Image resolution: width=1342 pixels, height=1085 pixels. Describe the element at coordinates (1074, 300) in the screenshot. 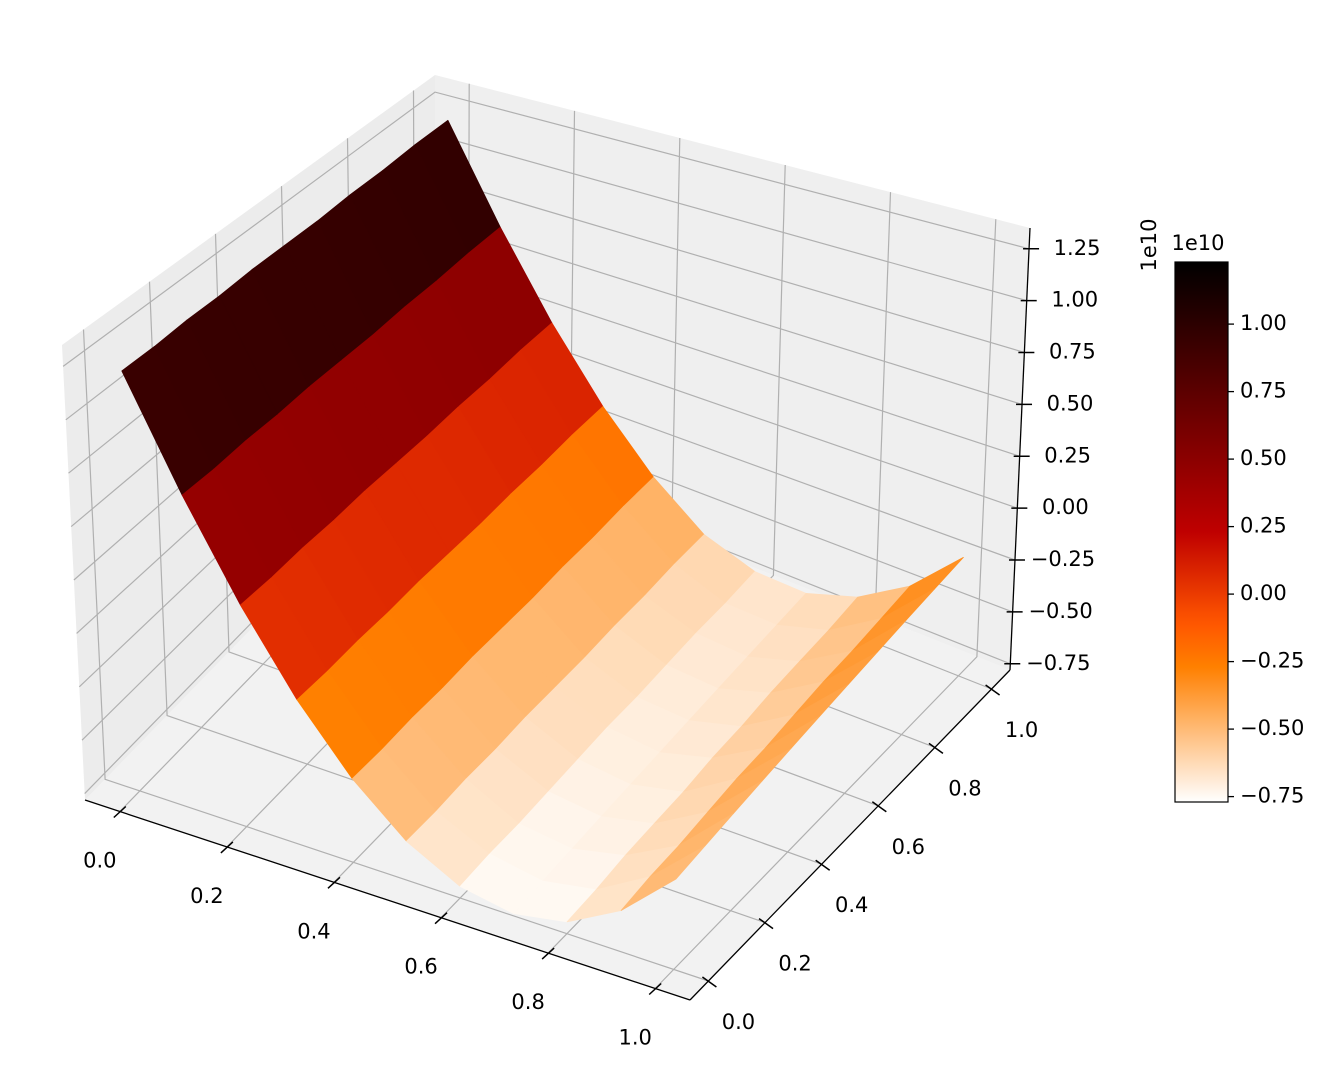

I see `z-tick-label: 1.00` at that location.